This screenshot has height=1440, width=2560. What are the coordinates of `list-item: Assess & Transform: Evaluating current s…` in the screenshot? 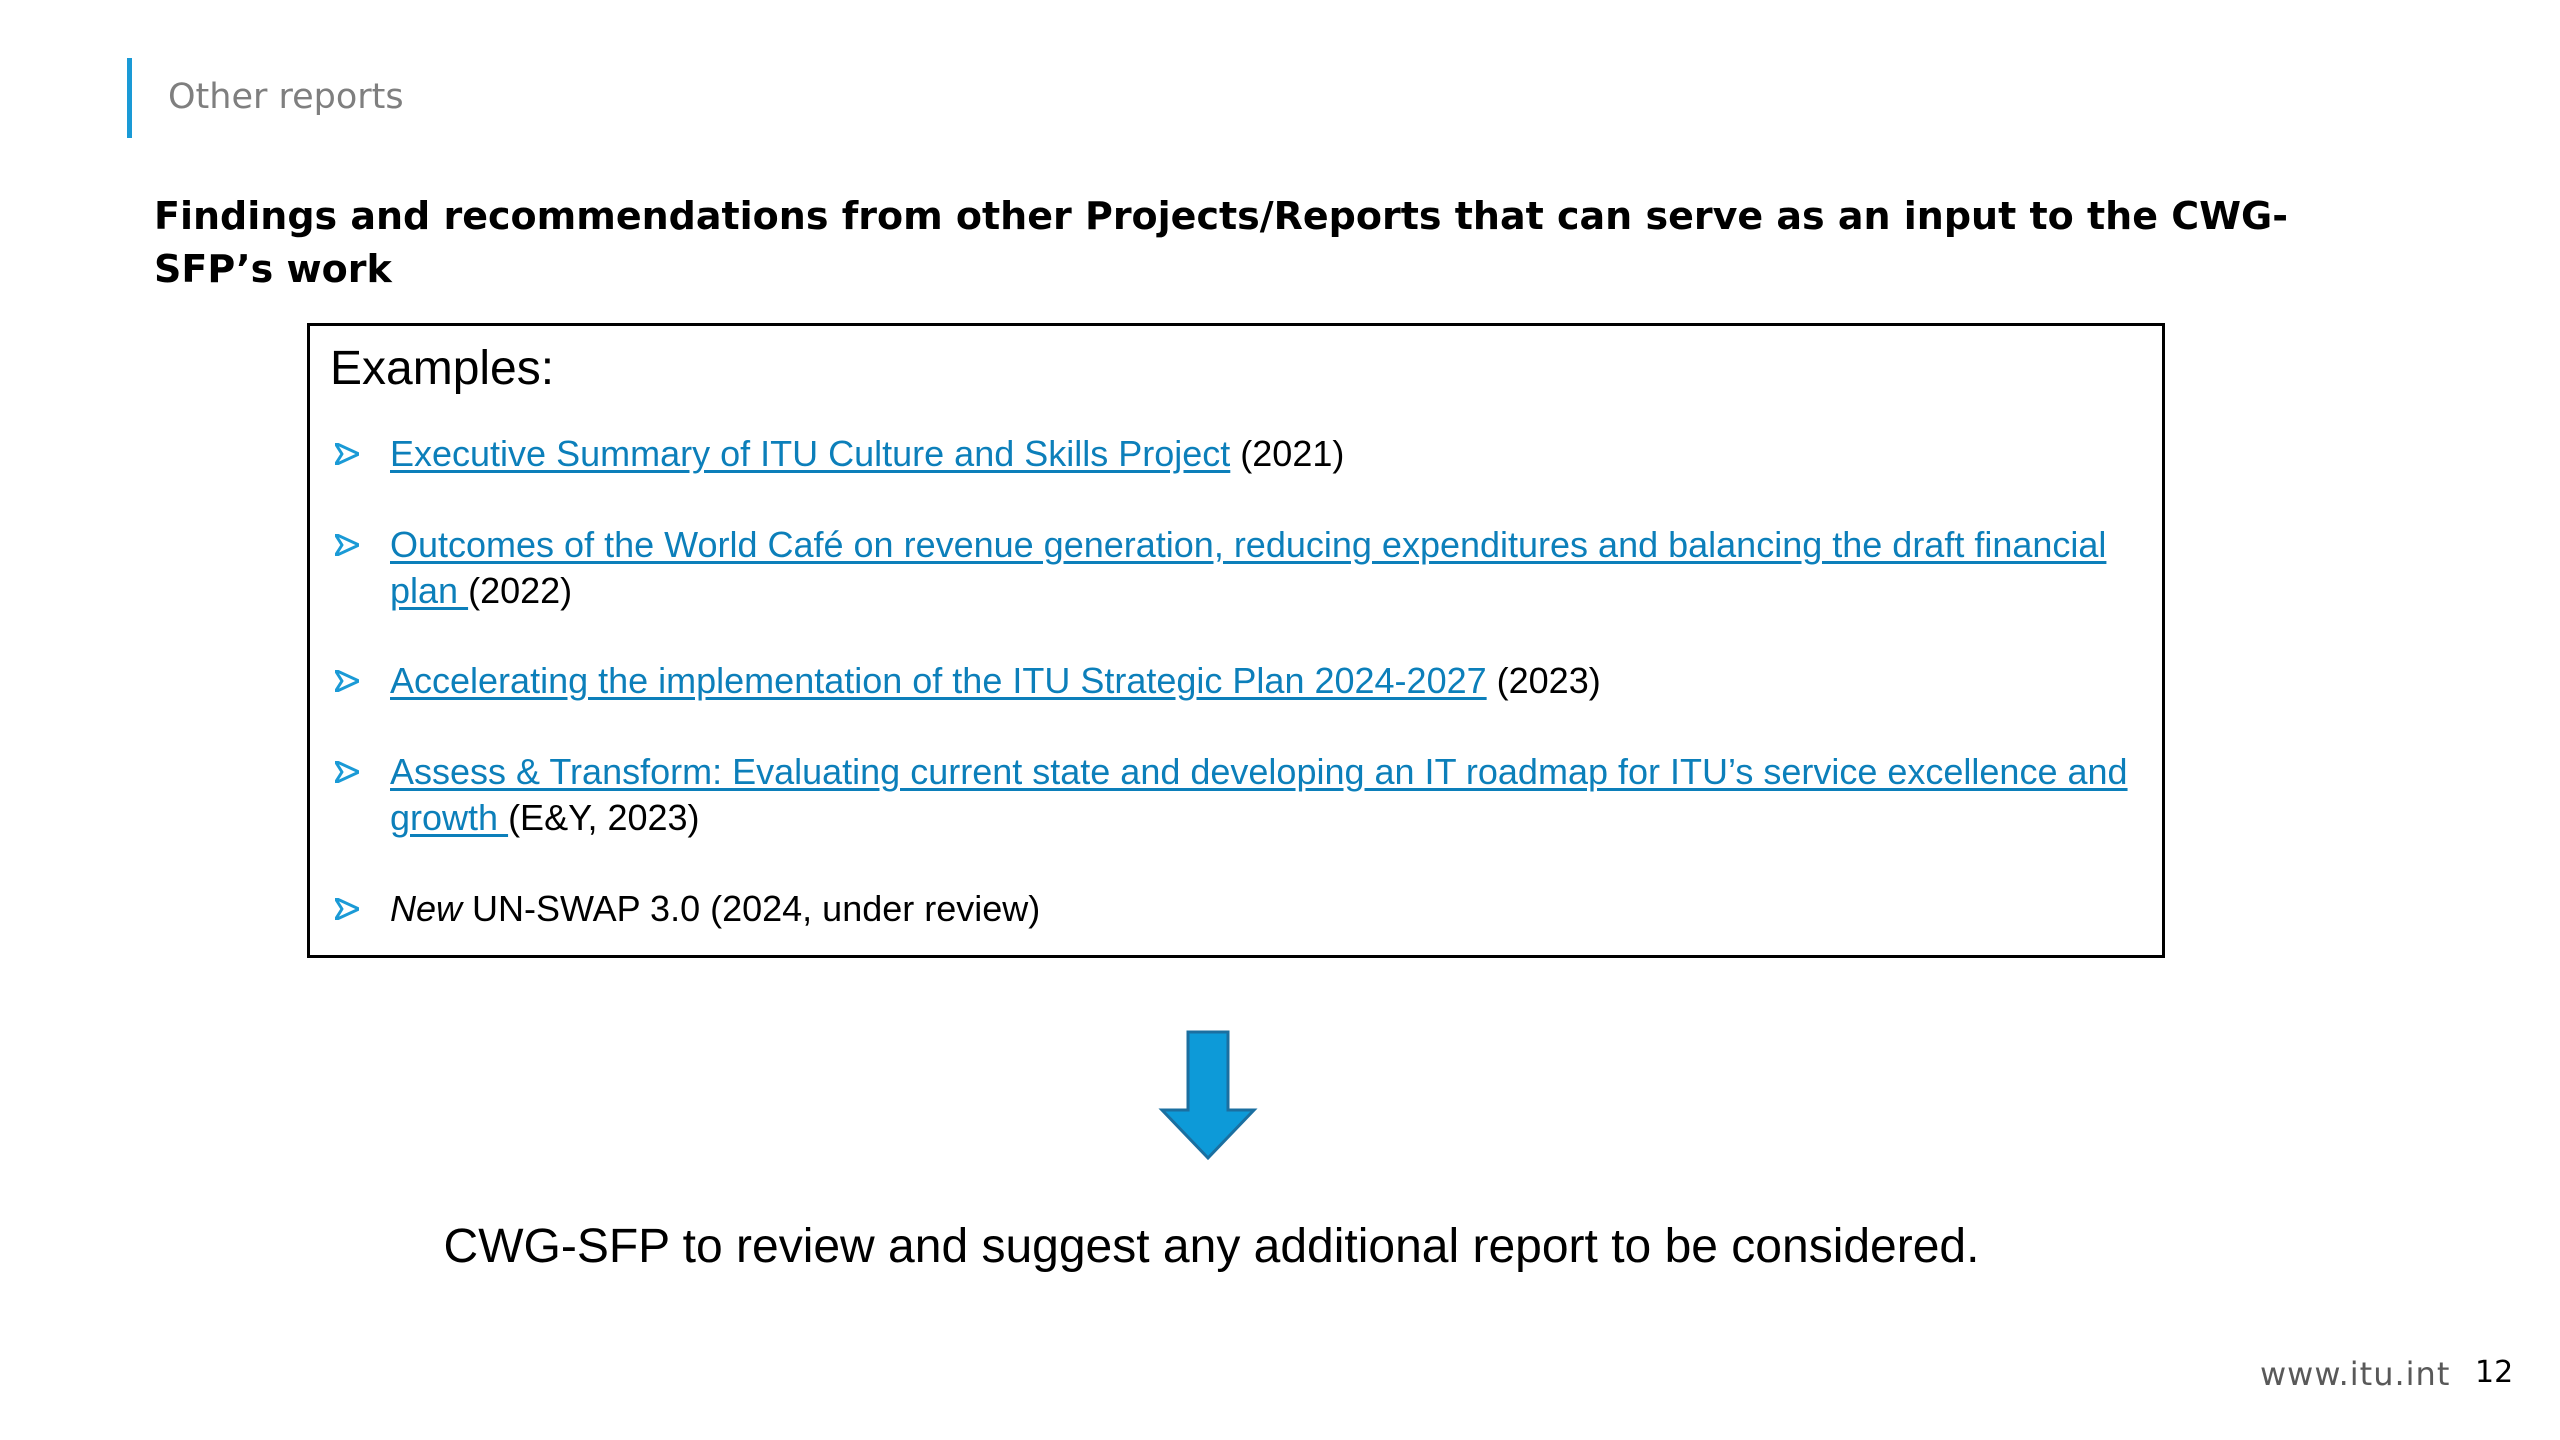 It's located at (1235, 795).